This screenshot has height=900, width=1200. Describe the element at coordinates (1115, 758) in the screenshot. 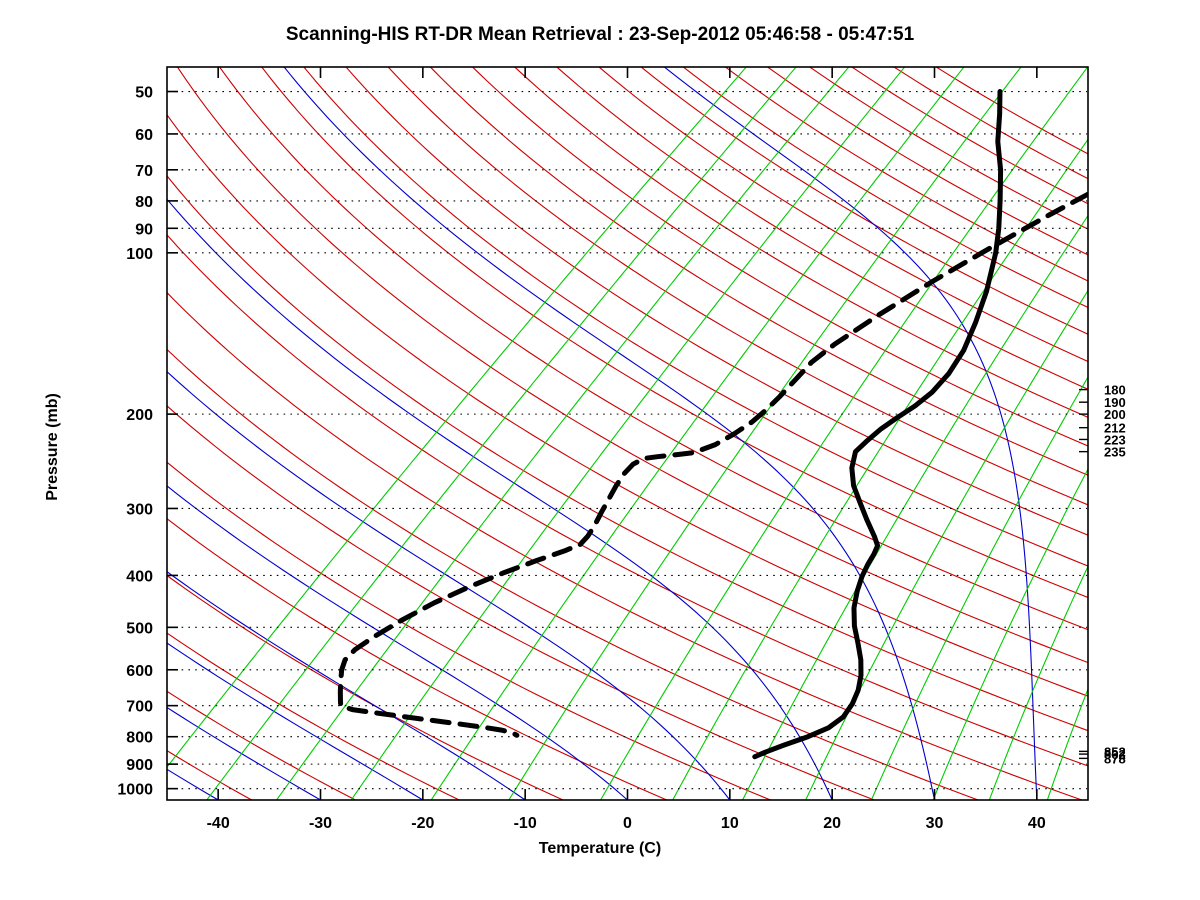

I see `right-axis-label: 878` at that location.